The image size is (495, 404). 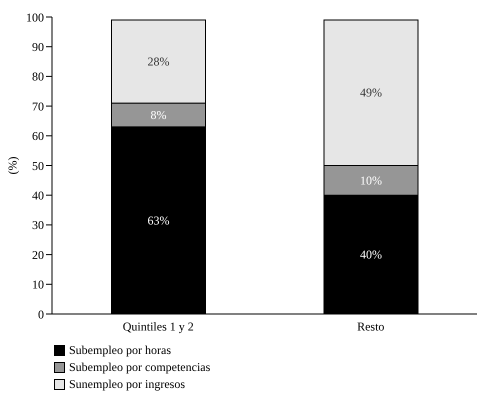 I want to click on y-tick-label: 10, so click(x=38, y=285).